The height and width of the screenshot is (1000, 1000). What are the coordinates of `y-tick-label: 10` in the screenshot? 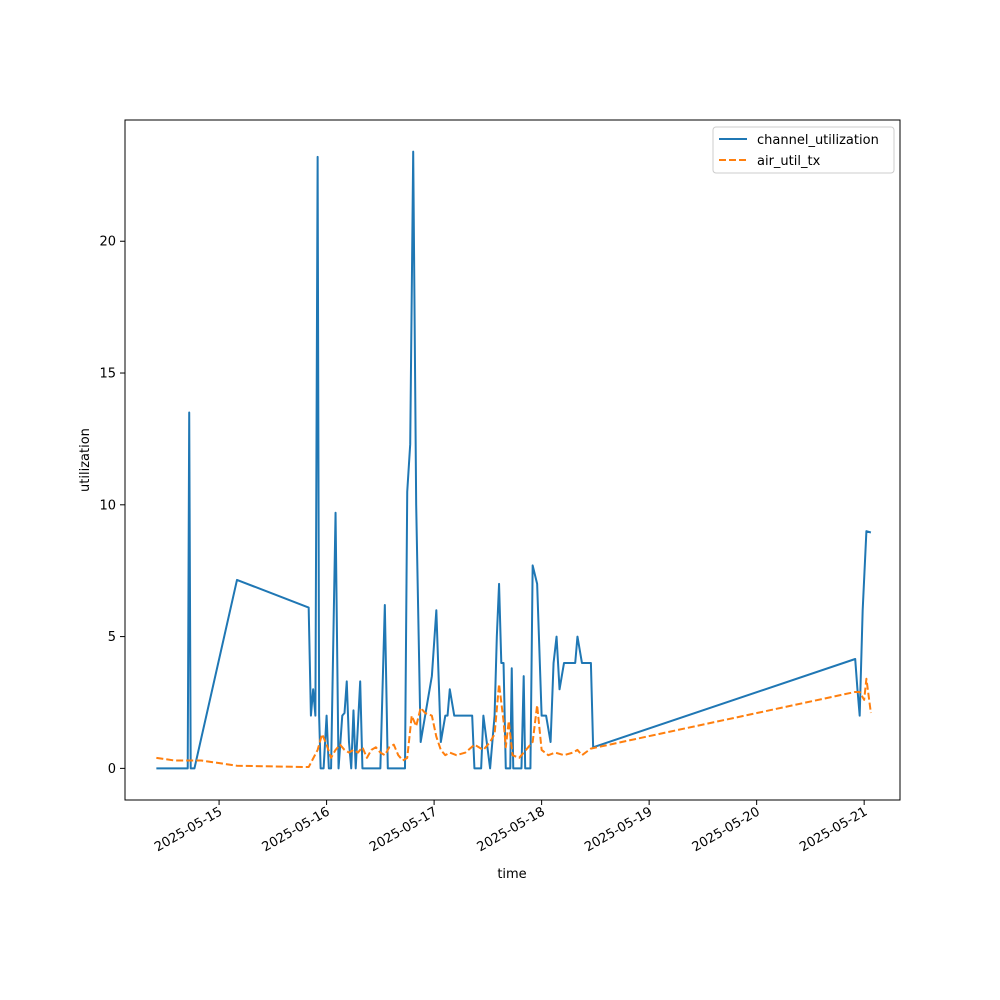 It's located at (107, 505).